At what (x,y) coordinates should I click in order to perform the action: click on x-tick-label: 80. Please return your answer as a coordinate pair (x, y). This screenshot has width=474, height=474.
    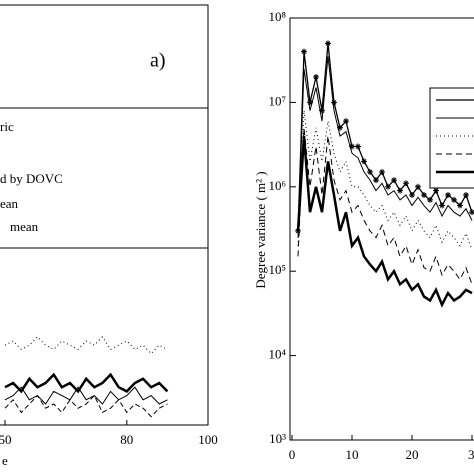
    Looking at the image, I should click on (126, 439).